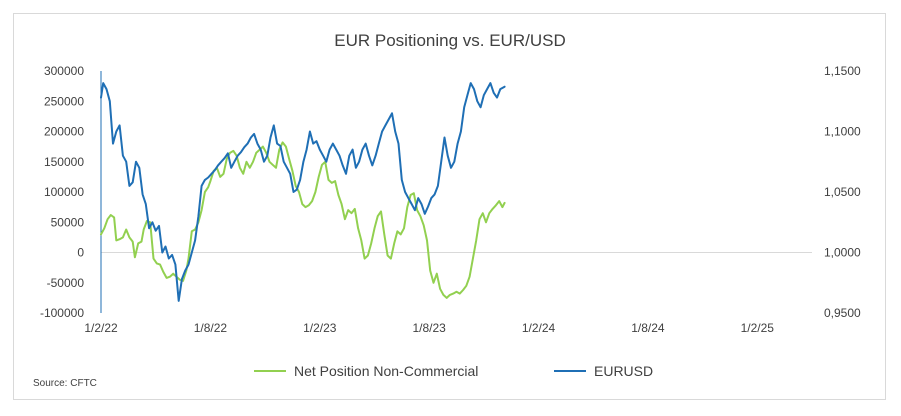  What do you see at coordinates (64, 132) in the screenshot?
I see `y-left-tick-label: 200000` at bounding box center [64, 132].